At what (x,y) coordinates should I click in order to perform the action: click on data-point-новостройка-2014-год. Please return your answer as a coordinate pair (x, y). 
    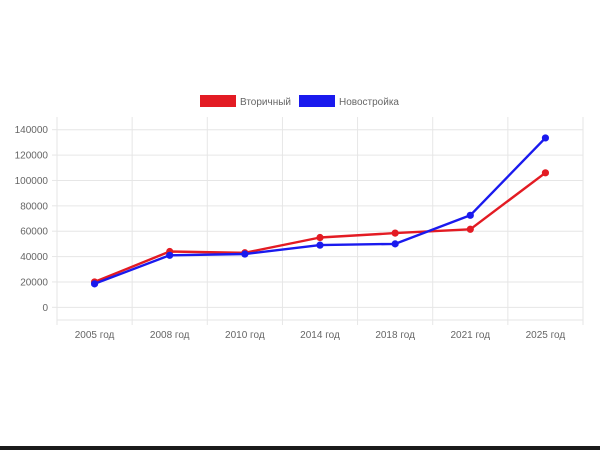
    Looking at the image, I should click on (320, 245).